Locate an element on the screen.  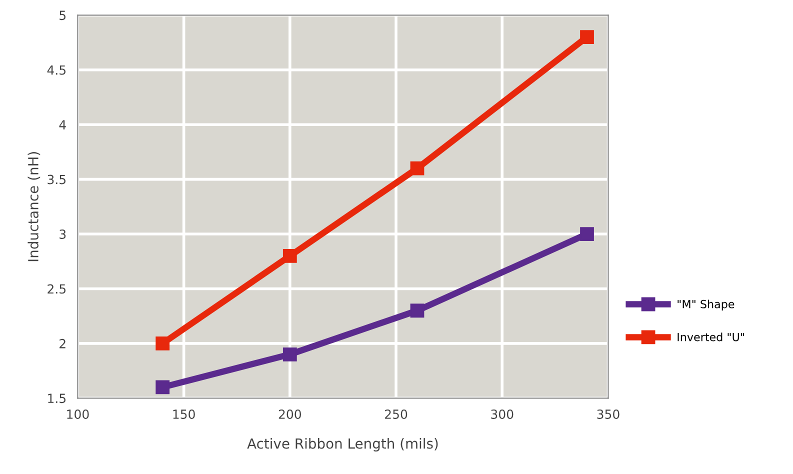
legend-label: Inverted "U" is located at coordinates (711, 337).